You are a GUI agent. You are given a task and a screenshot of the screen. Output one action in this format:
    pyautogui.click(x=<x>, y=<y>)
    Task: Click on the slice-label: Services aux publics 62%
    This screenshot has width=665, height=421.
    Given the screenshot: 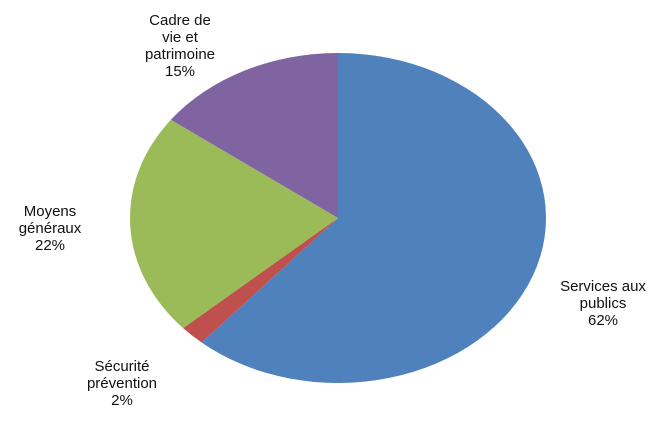 What is the action you would take?
    pyautogui.click(x=603, y=303)
    